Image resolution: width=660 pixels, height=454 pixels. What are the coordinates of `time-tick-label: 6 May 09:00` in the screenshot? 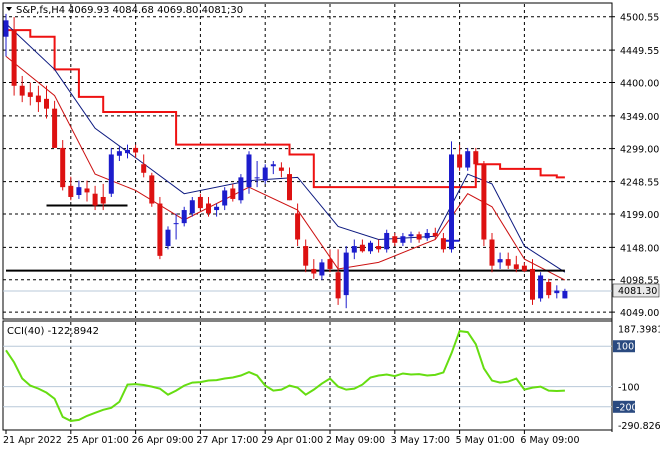 It's located at (549, 440).